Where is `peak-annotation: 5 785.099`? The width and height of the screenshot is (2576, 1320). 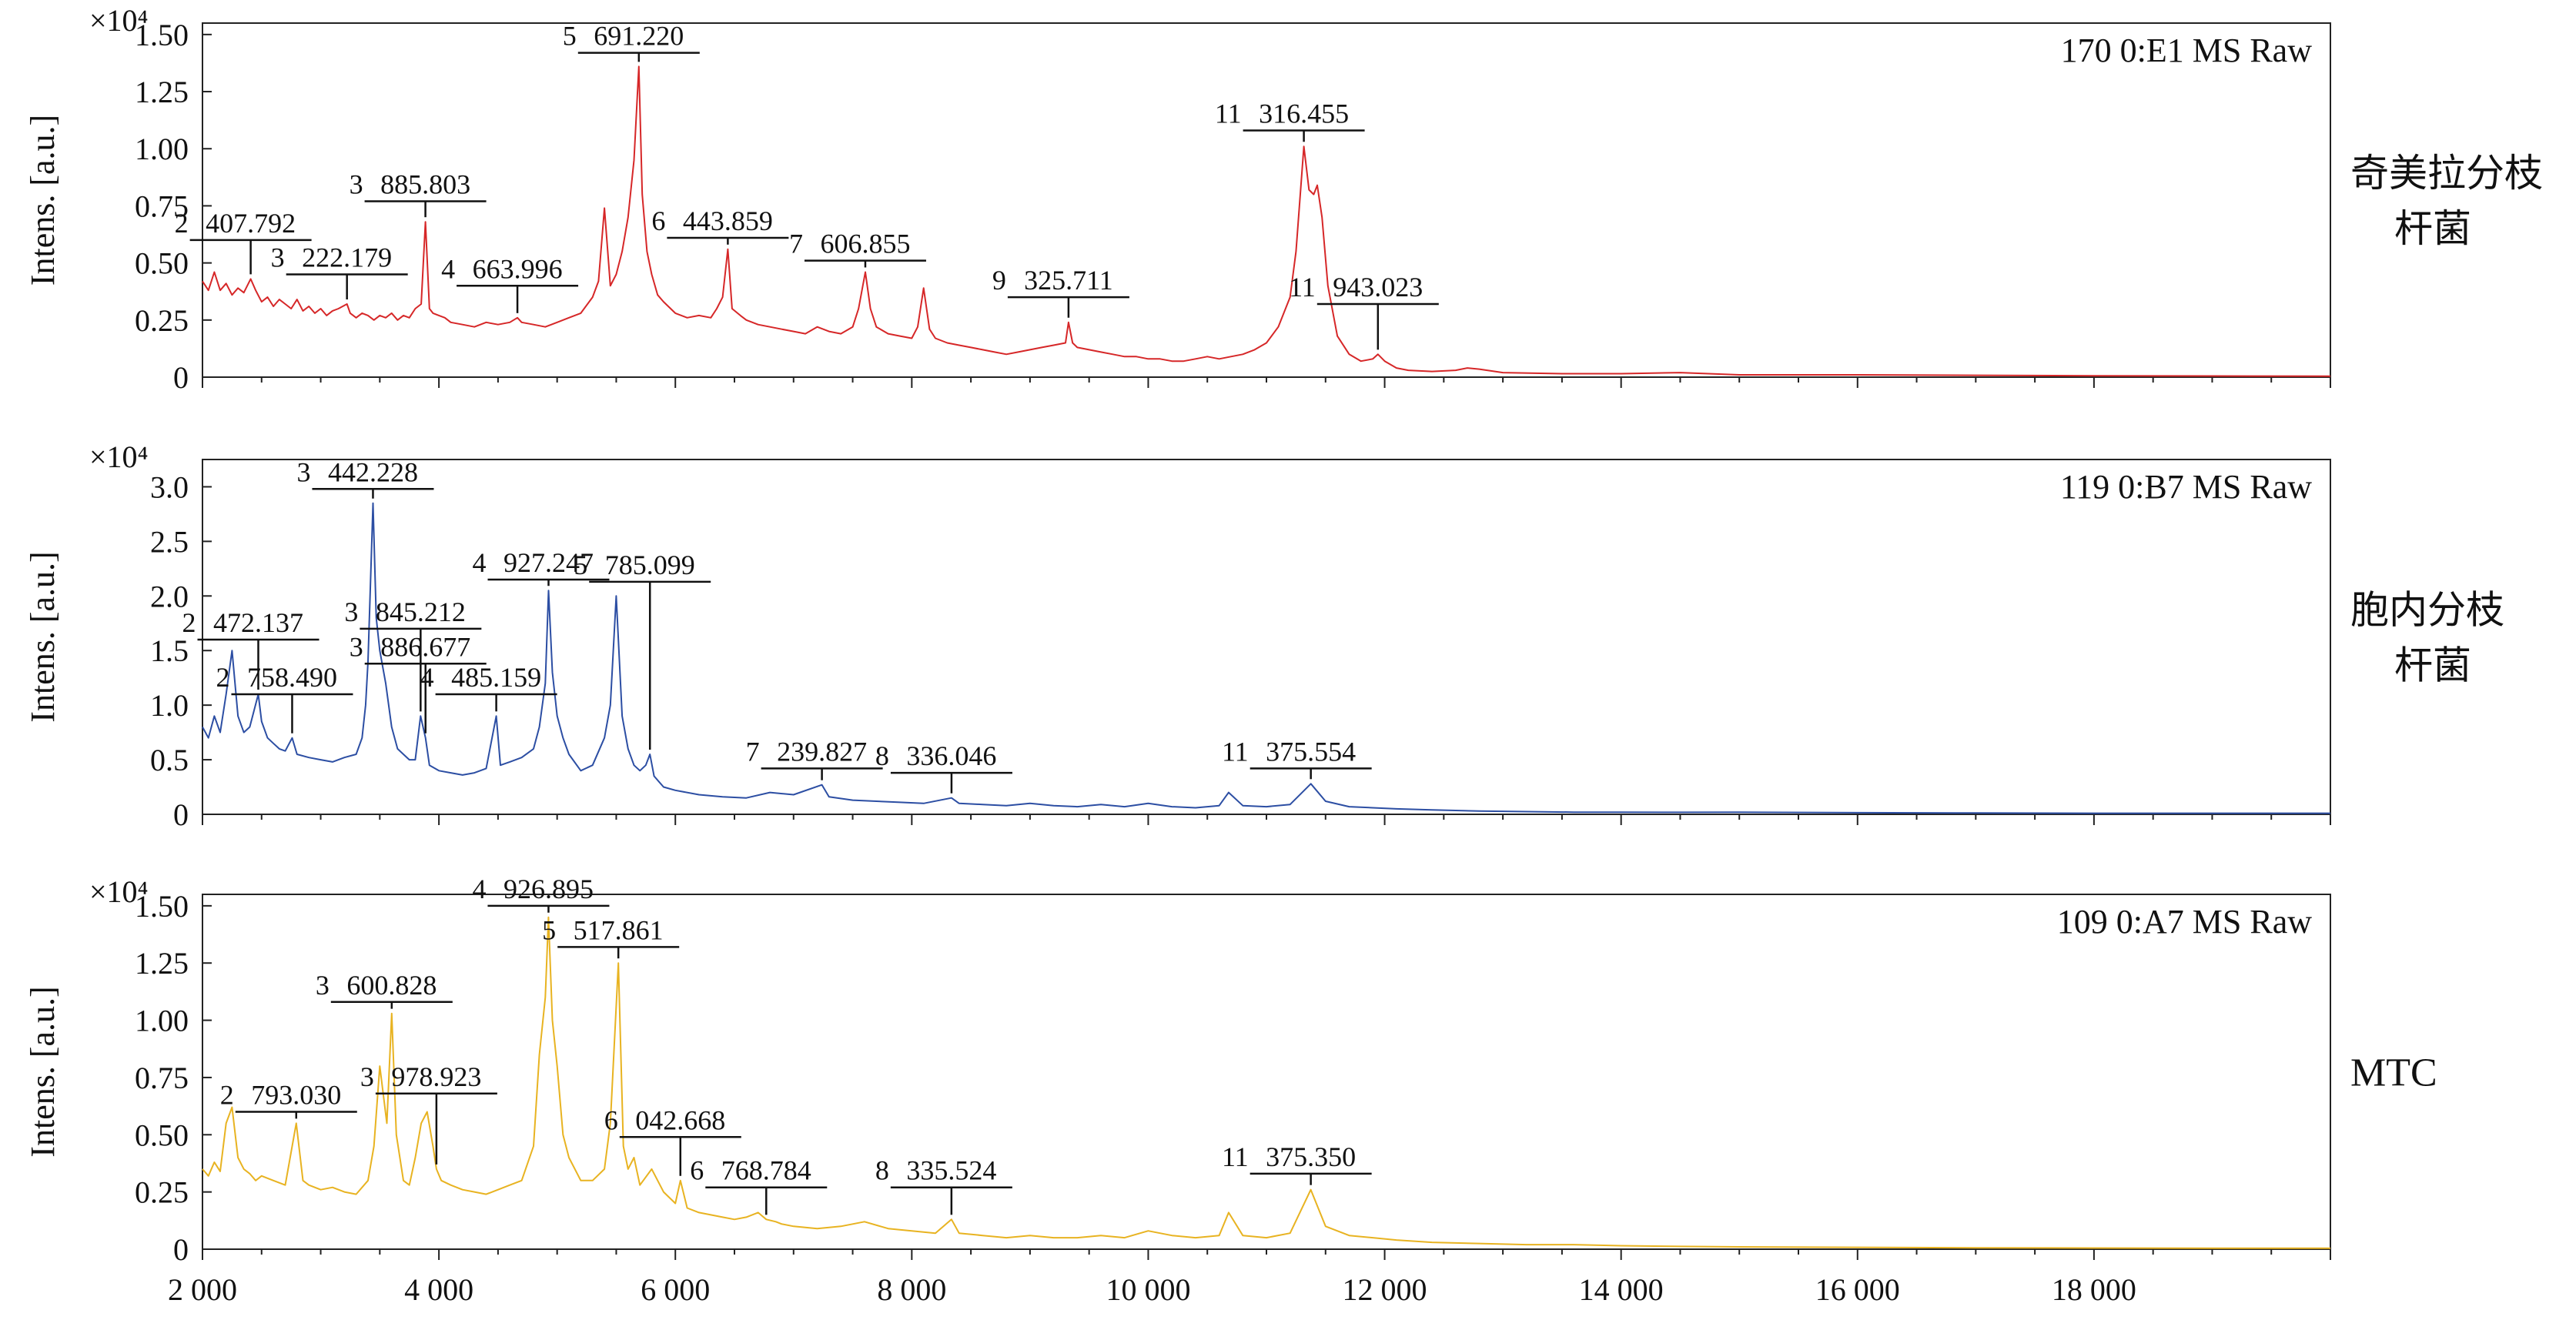
peak-annotation: 5 785.099 is located at coordinates (642, 650).